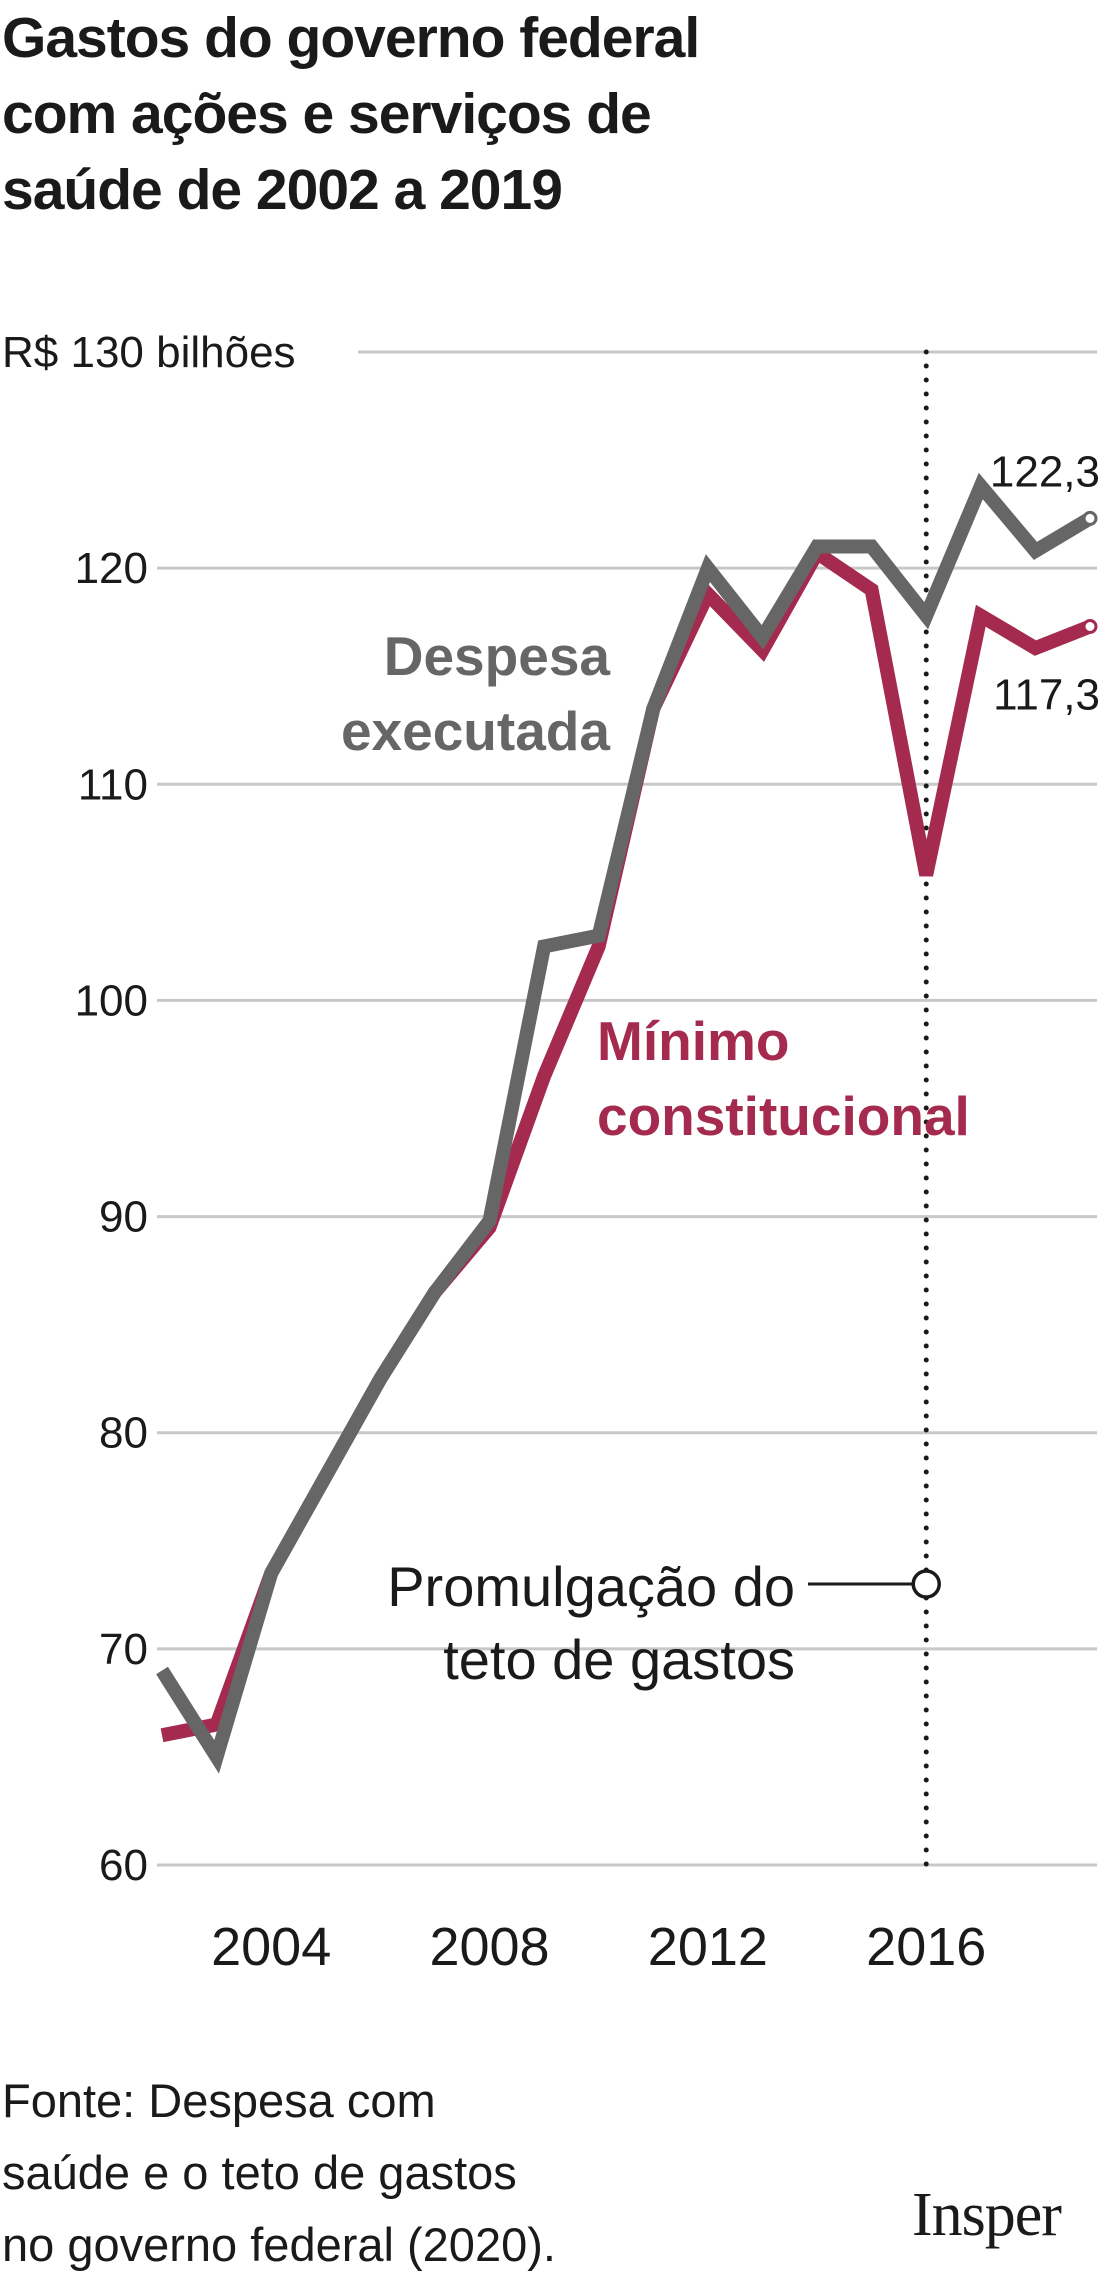  I want to click on title-line-1: Gastos do governo federal, so click(351, 38).